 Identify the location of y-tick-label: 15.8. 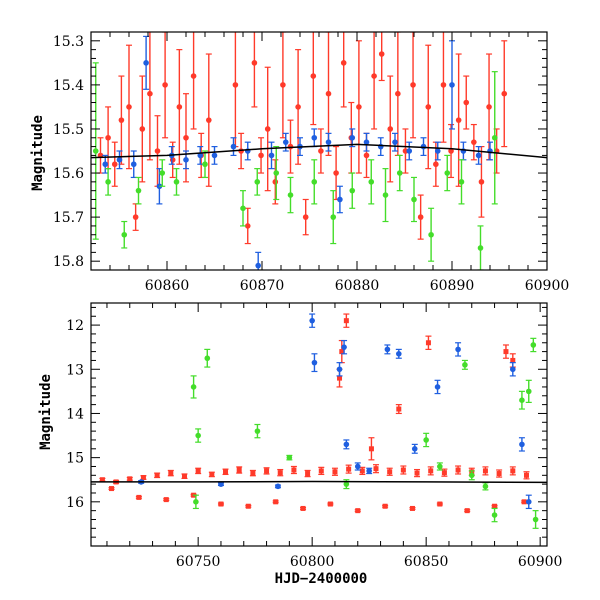
(68, 262).